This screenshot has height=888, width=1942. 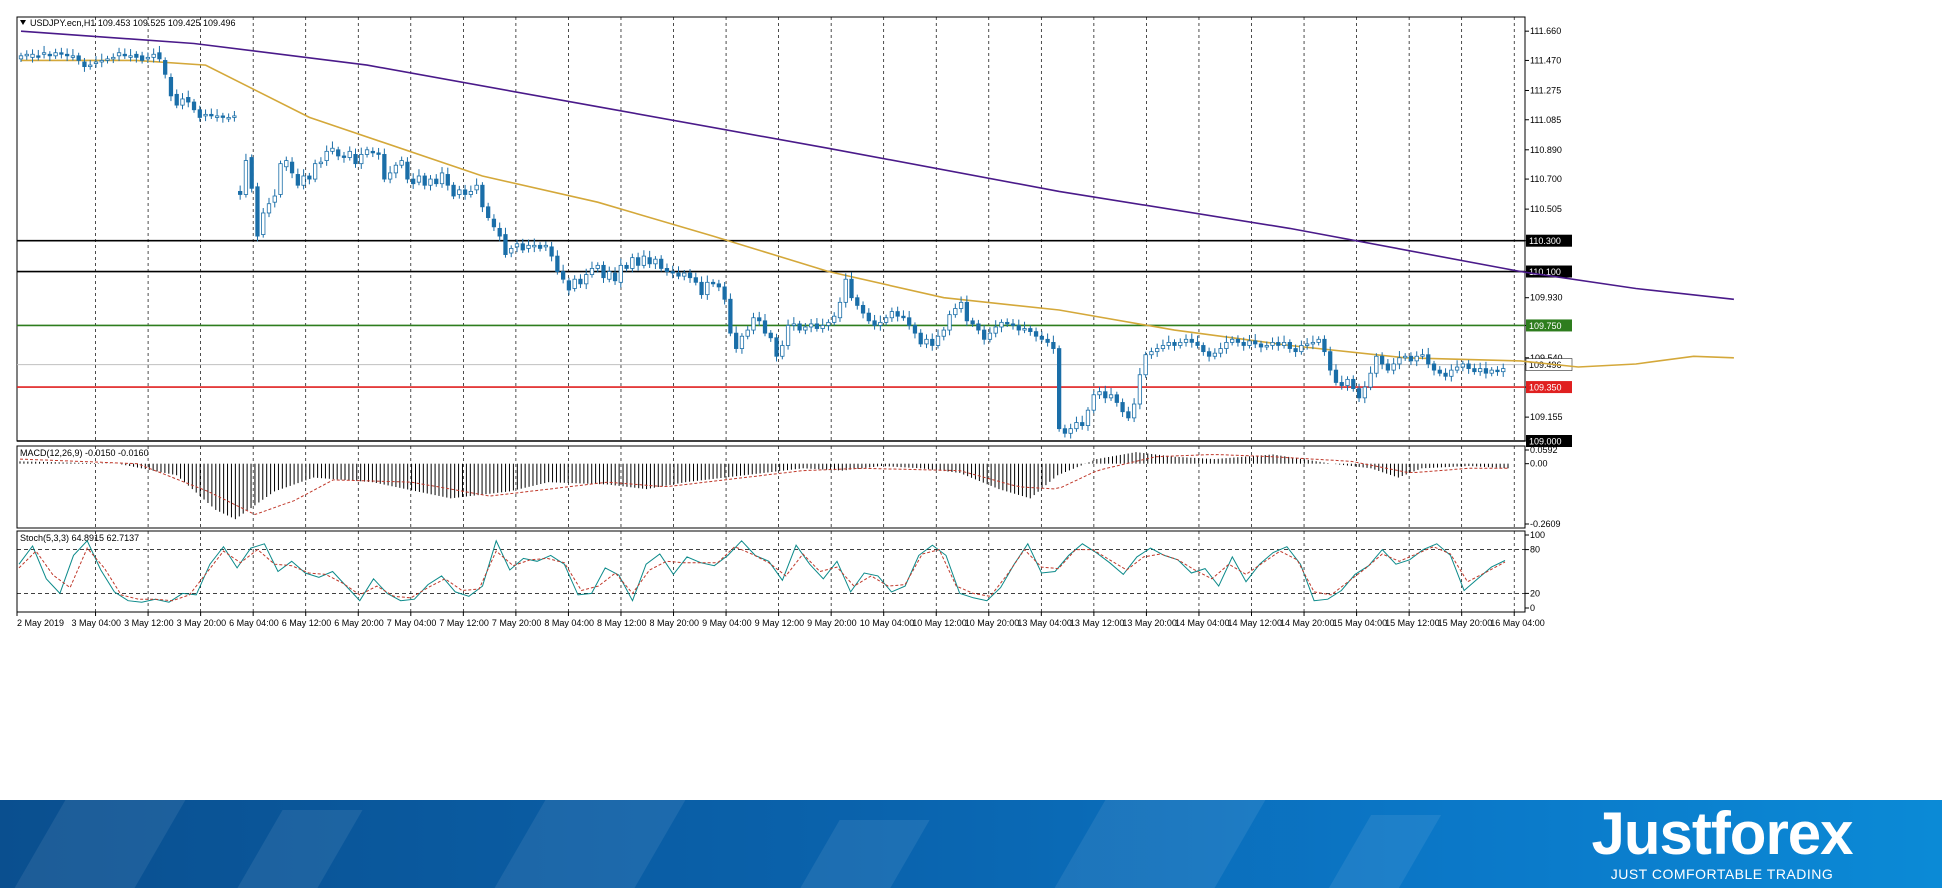 I want to click on macd-signal-line, so click(x=763, y=485).